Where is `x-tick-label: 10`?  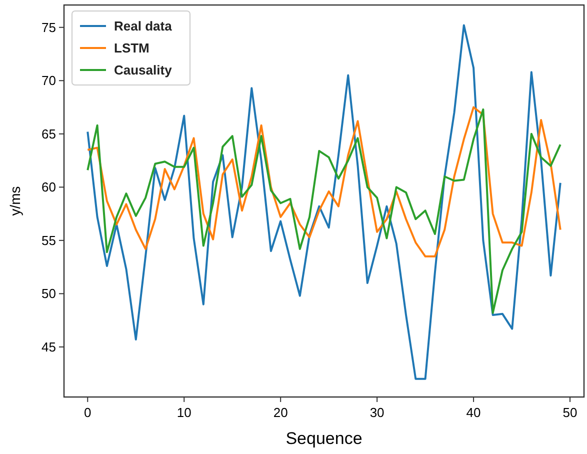
x-tick-label: 10 is located at coordinates (184, 412).